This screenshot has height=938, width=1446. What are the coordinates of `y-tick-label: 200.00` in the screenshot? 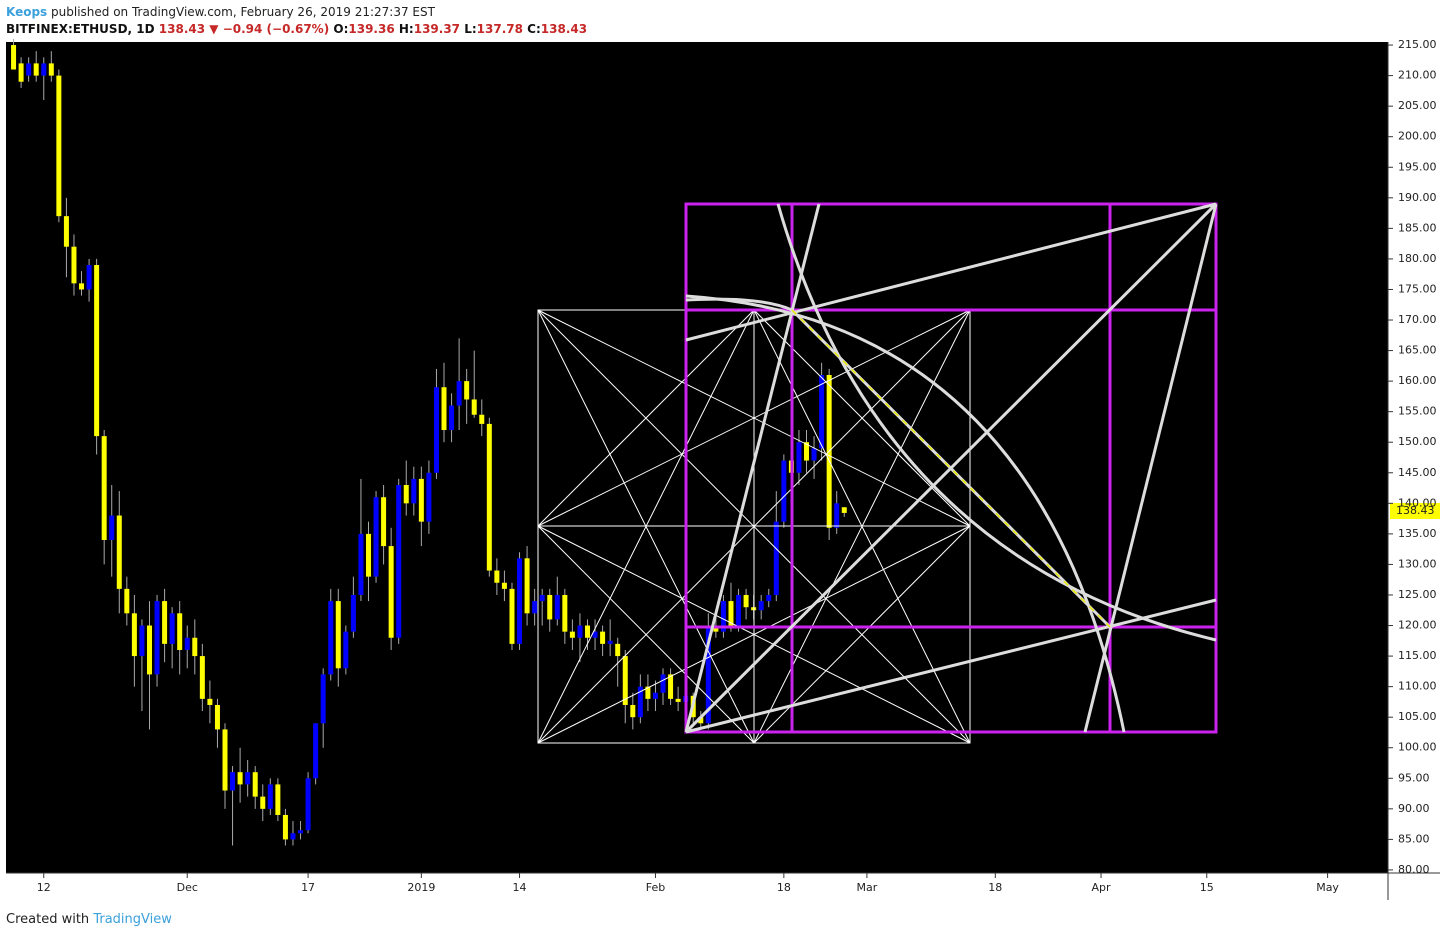 It's located at (1417, 136).